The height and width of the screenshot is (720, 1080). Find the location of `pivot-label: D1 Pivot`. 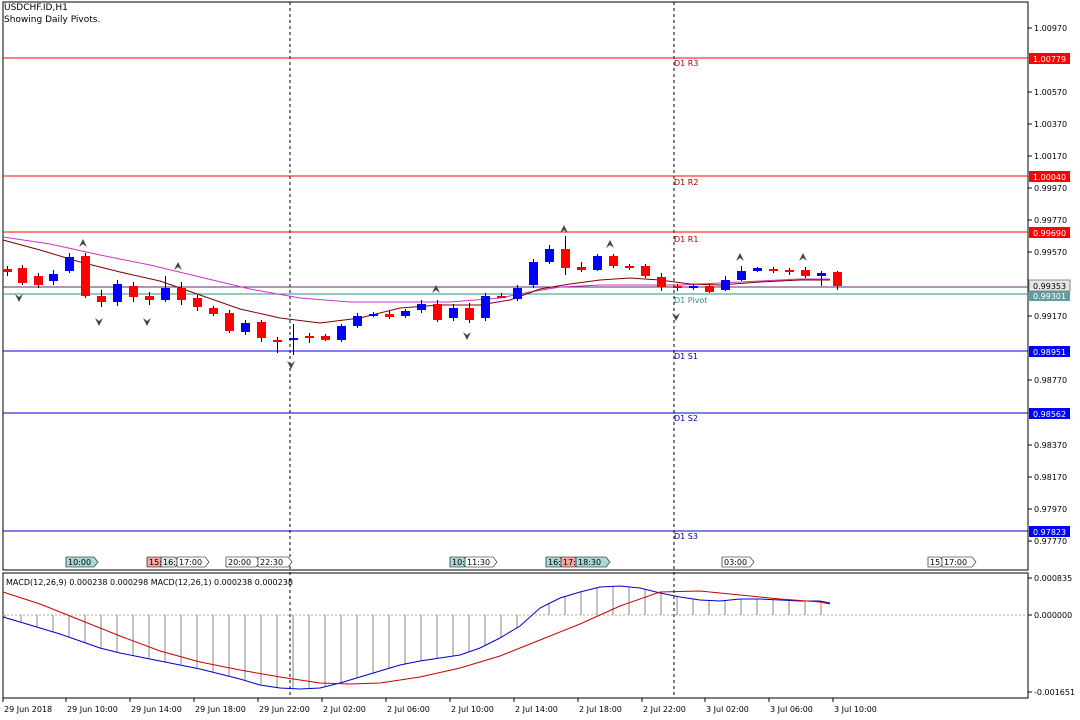

pivot-label: D1 Pivot is located at coordinates (690, 300).